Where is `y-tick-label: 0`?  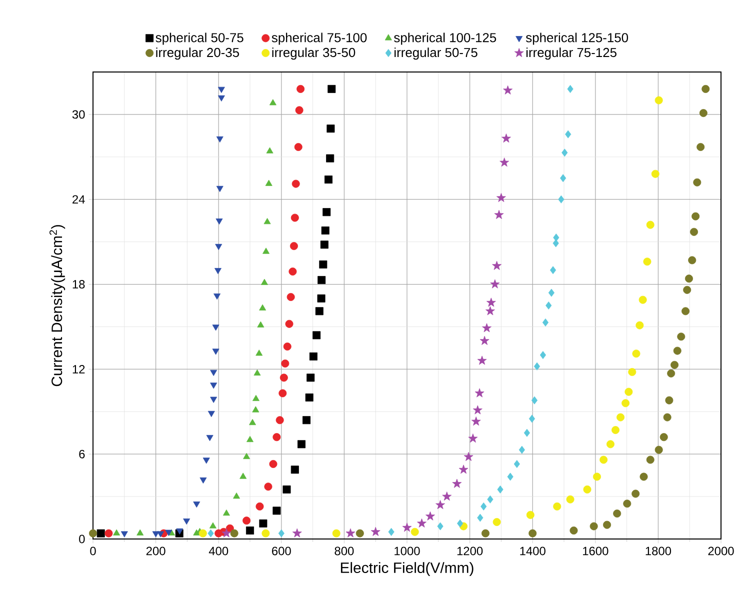
y-tick-label: 0 is located at coordinates (82, 539).